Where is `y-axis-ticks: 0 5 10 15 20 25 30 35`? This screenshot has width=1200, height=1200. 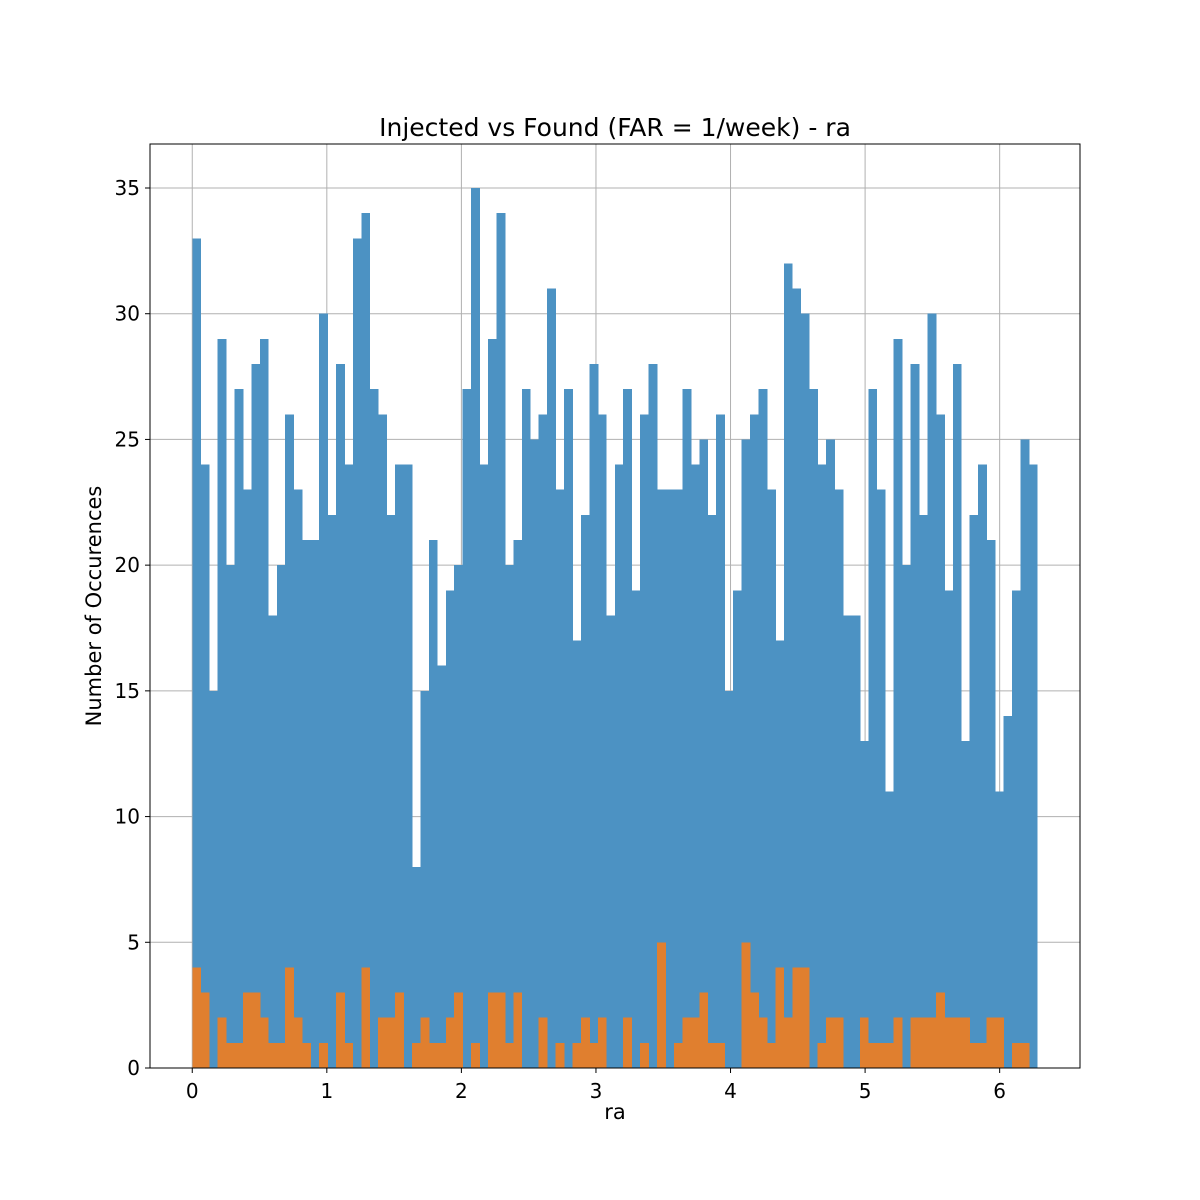 y-axis-ticks: 0 5 10 15 20 25 30 35 is located at coordinates (132, 628).